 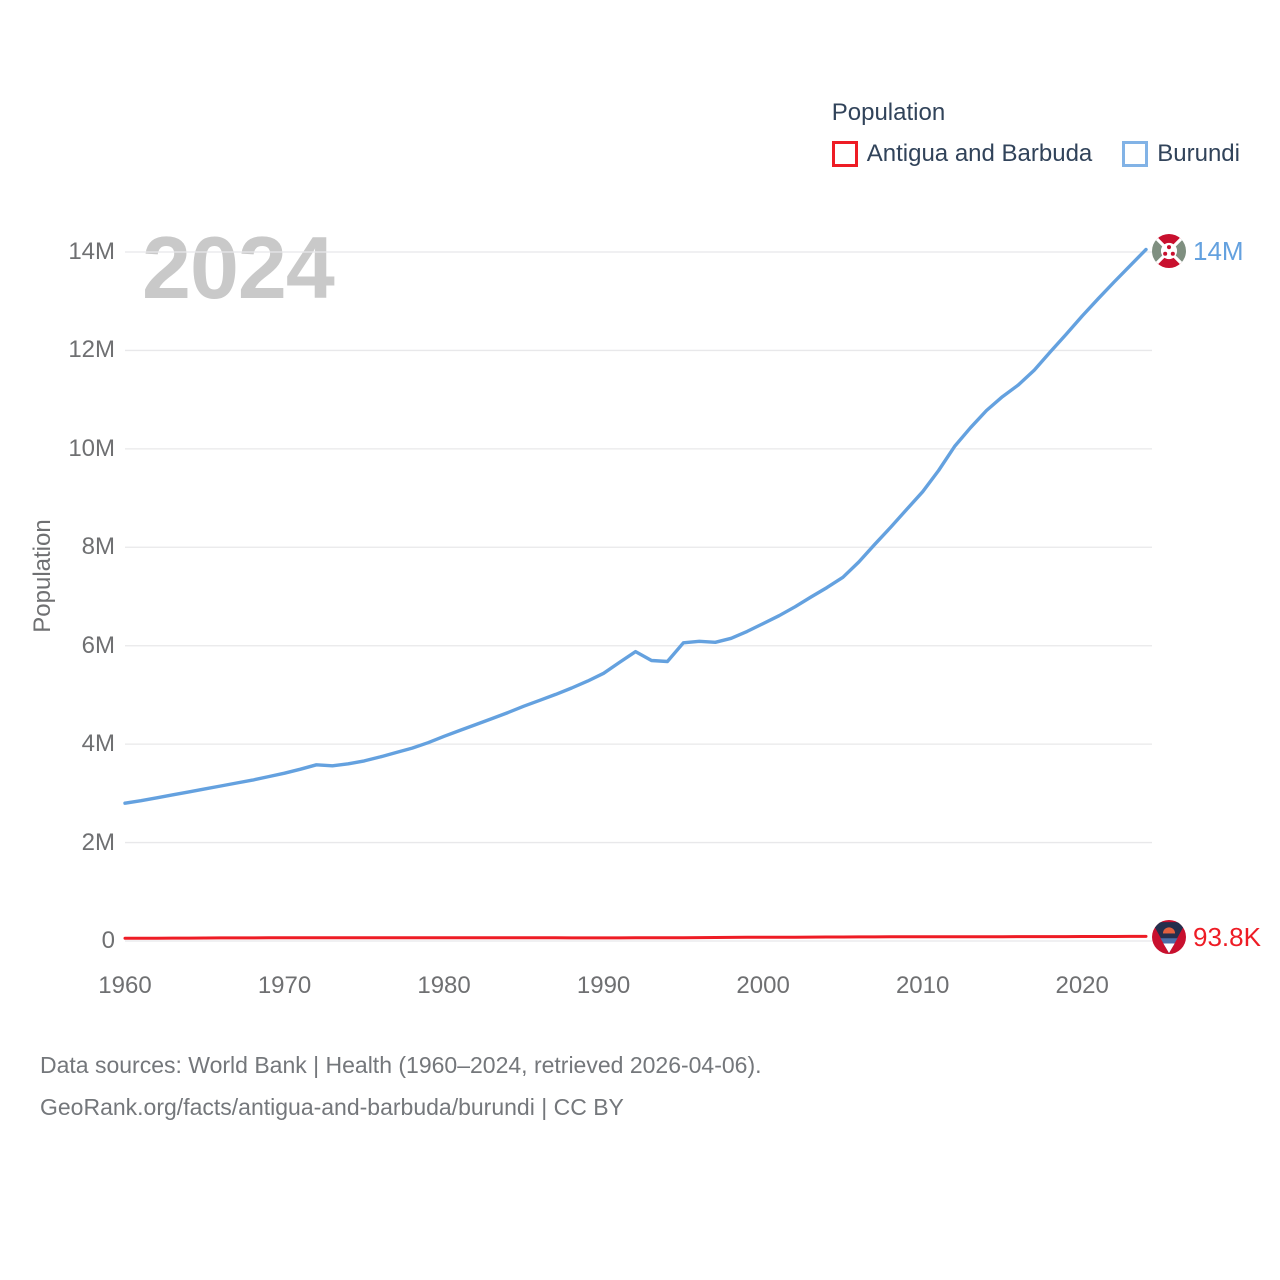 I want to click on year-watermark: 2024, so click(x=238, y=267).